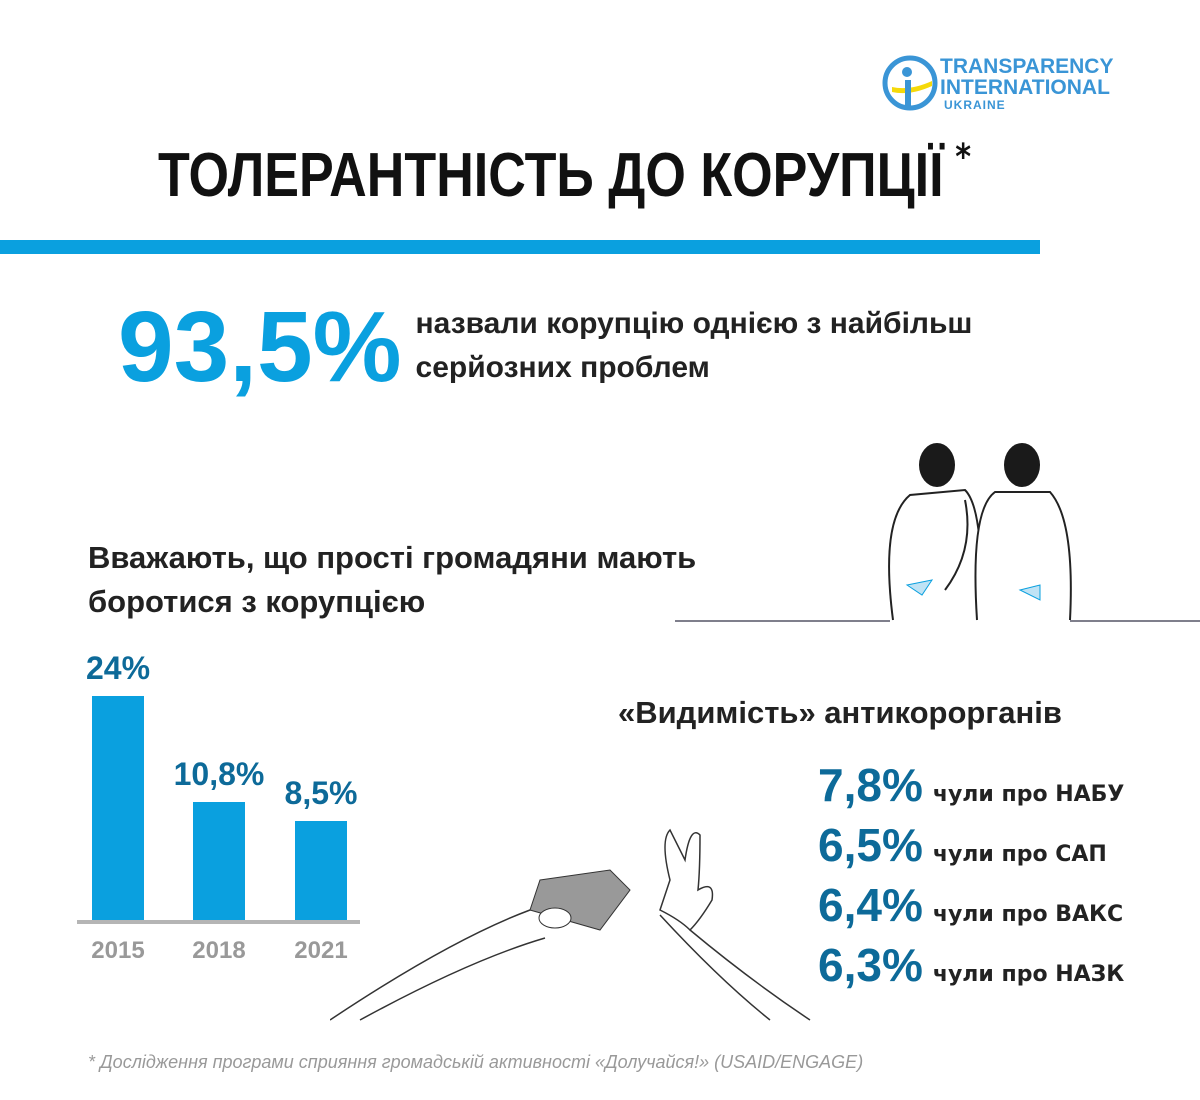 This screenshot has height=1100, width=1200. I want to click on visibility-label: чули про ВАКС, so click(1028, 914).